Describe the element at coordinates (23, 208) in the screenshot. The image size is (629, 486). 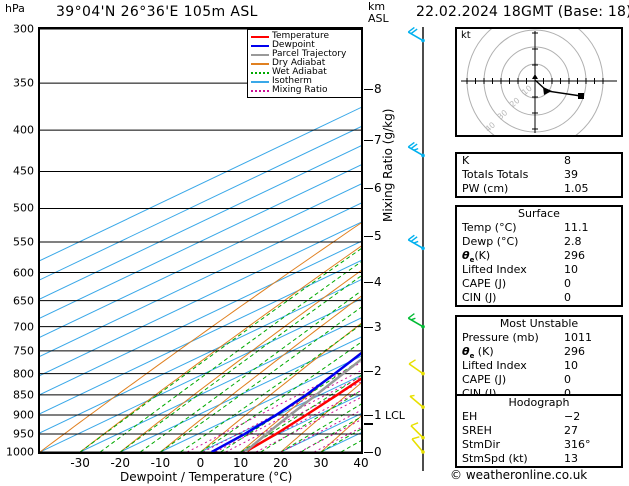
I see `pressure-tick-label: 500` at that location.